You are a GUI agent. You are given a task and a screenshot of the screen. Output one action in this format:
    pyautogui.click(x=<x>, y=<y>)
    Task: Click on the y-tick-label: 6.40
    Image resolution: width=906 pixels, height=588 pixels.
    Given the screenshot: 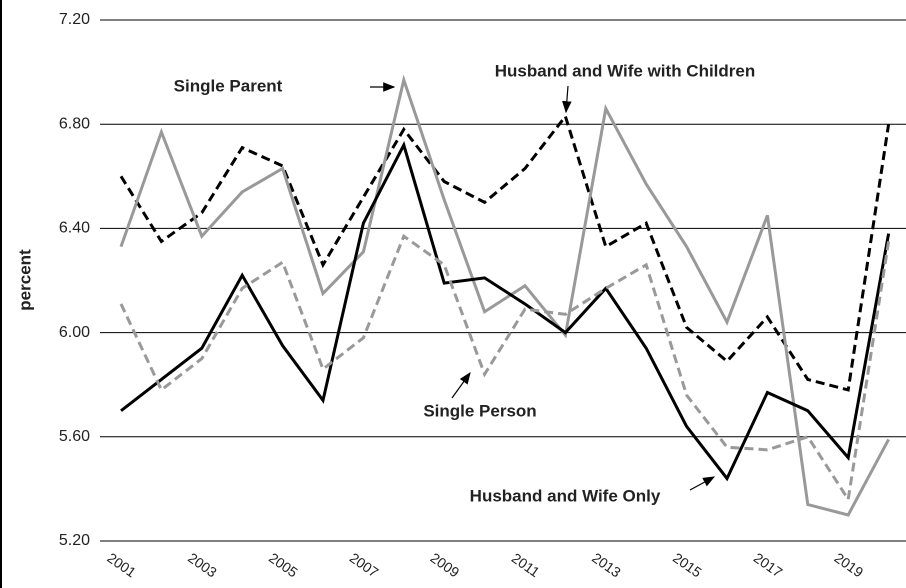 What is the action you would take?
    pyautogui.click(x=74, y=228)
    